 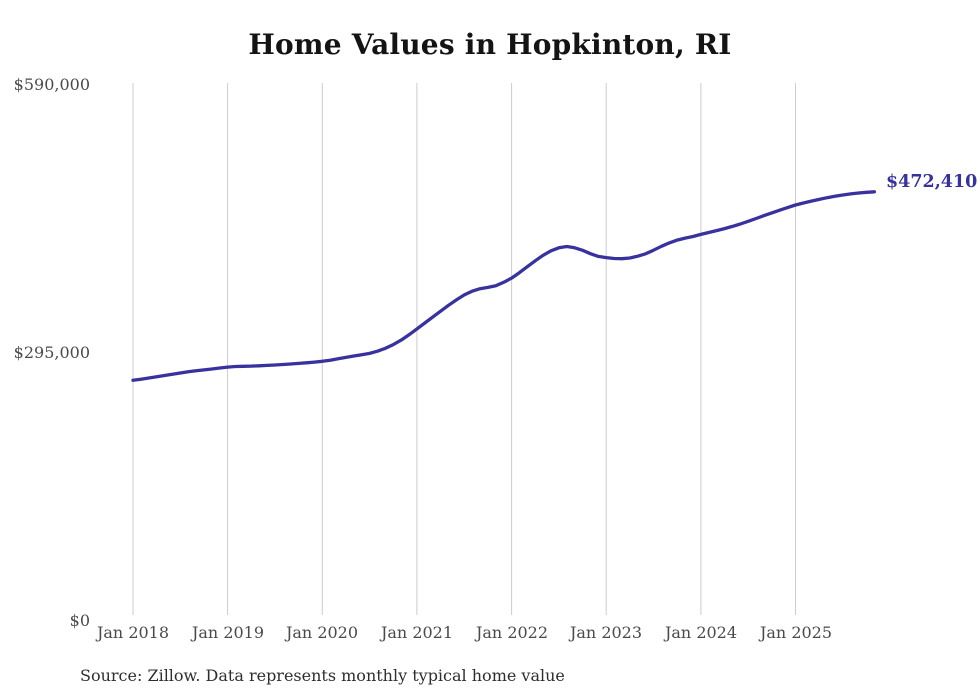 I want to click on y-axis-tick-label: $0, so click(x=79, y=620).